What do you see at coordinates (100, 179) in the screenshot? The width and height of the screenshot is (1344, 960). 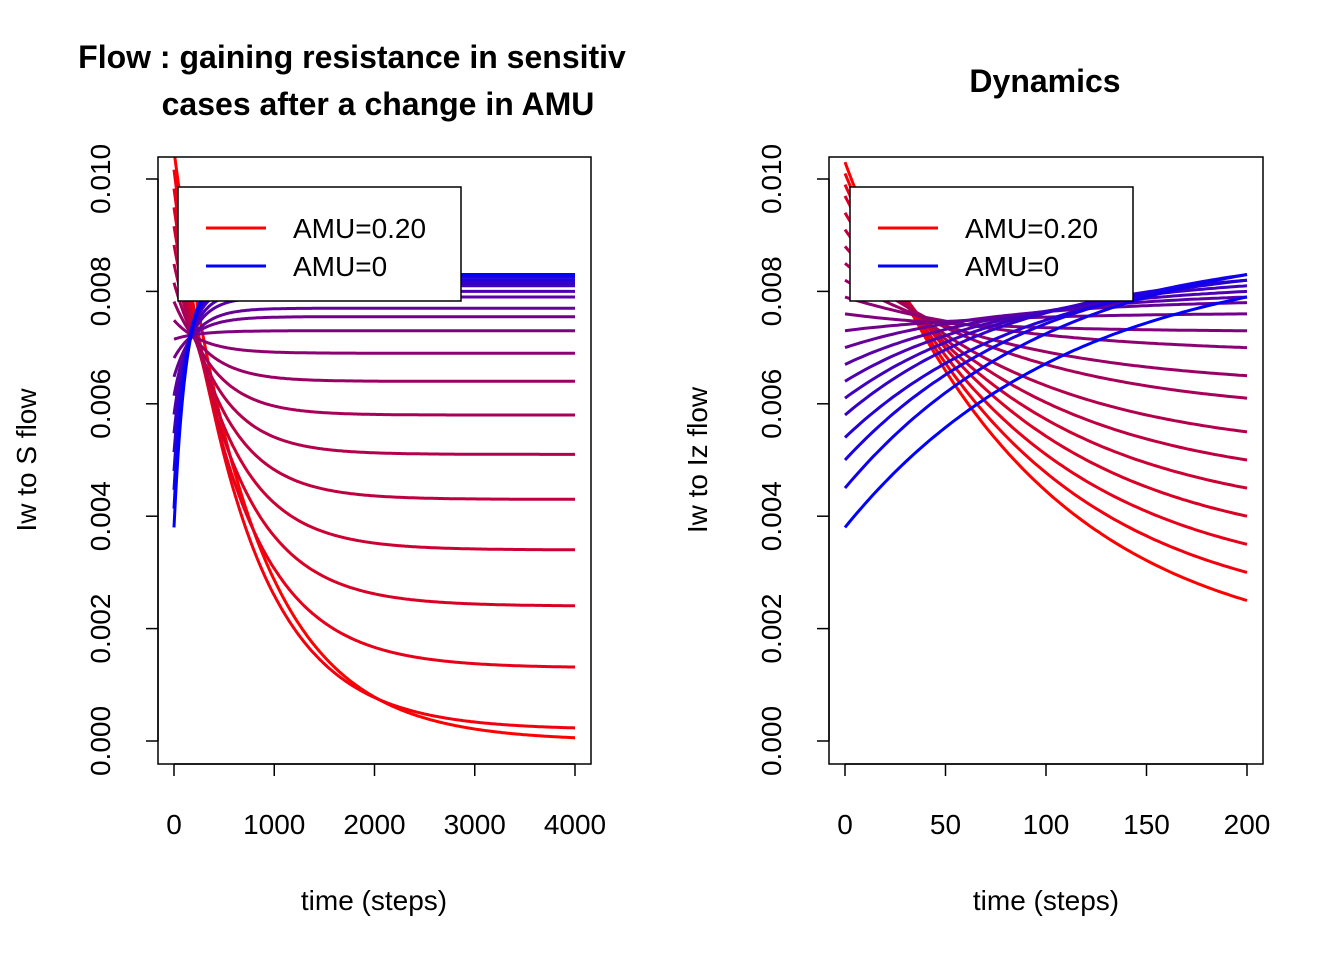 I see `left-y-tick-label: 0.010` at bounding box center [100, 179].